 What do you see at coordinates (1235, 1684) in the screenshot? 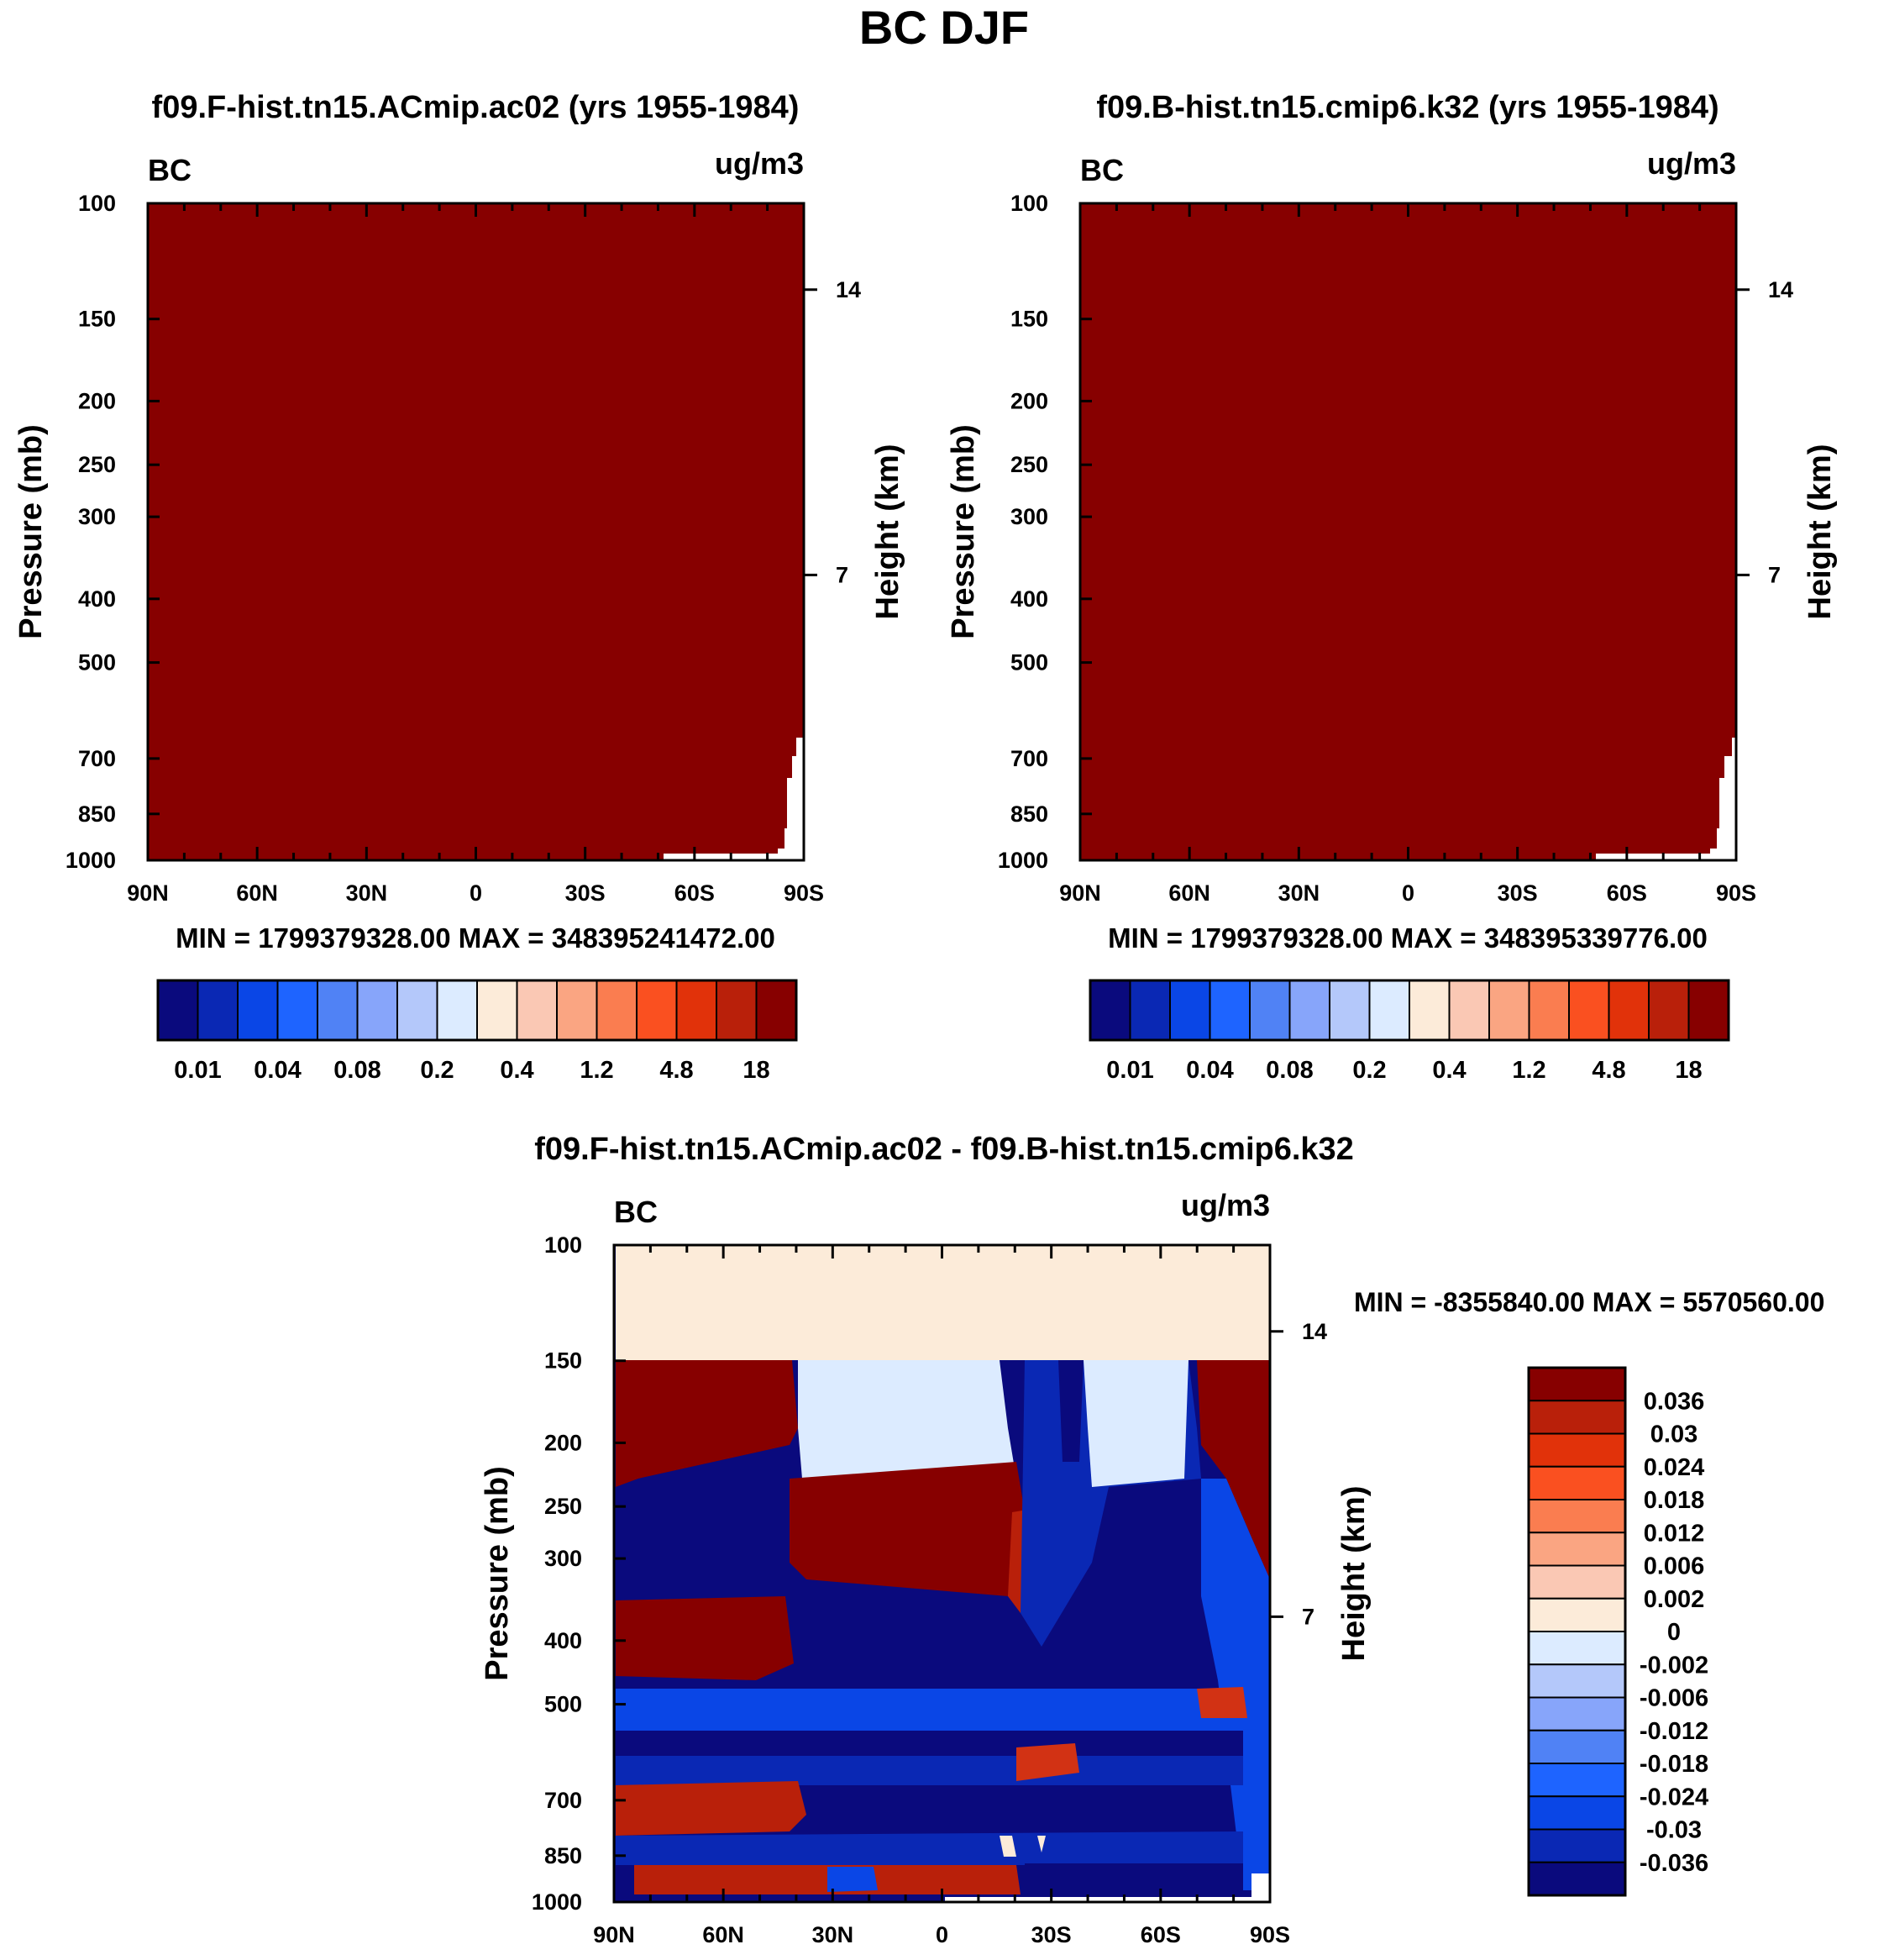
I see `diff-mid-blue-right` at bounding box center [1235, 1684].